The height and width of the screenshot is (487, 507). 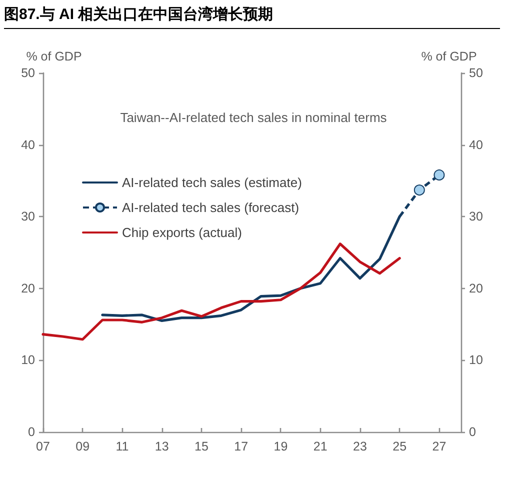 I want to click on y-tick-label: 20, so click(x=28, y=288).